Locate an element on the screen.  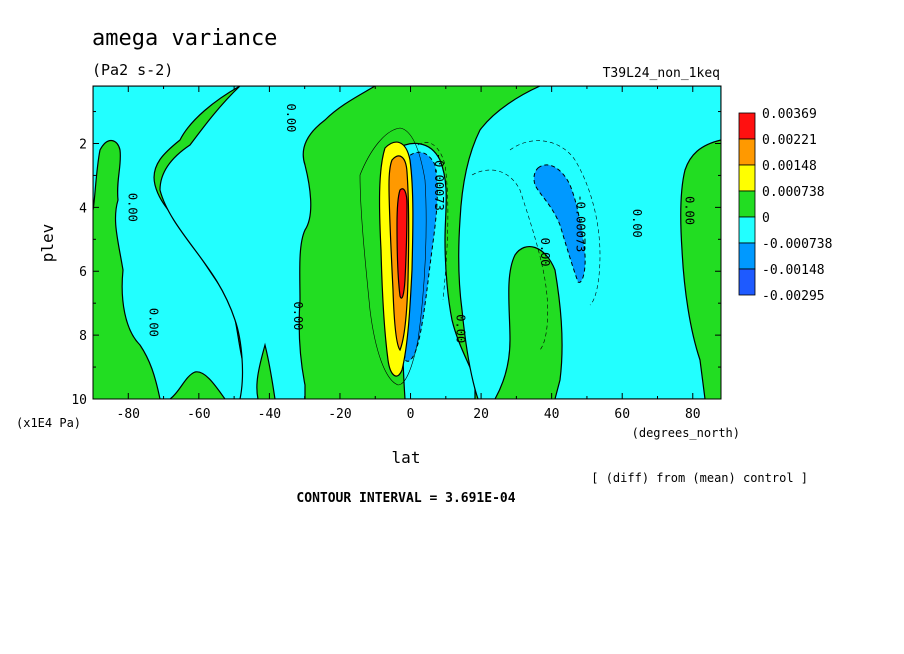
x-tick-label: 80 is located at coordinates (693, 414).